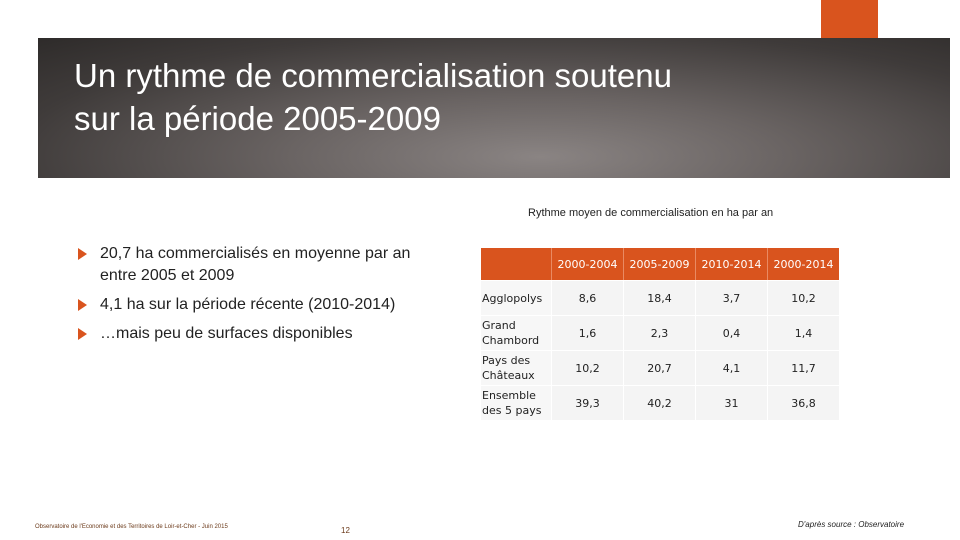 This screenshot has height=540, width=960. I want to click on table-row: Pays des Châteaux 10,2 20,7 4,1 11,7, so click(660, 367).